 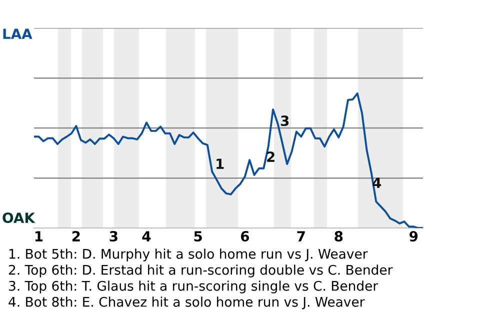 I want to click on text: 1. Bot 5th: D. Murphy hit a solo home run vs J. Weaver, so click(x=188, y=255).